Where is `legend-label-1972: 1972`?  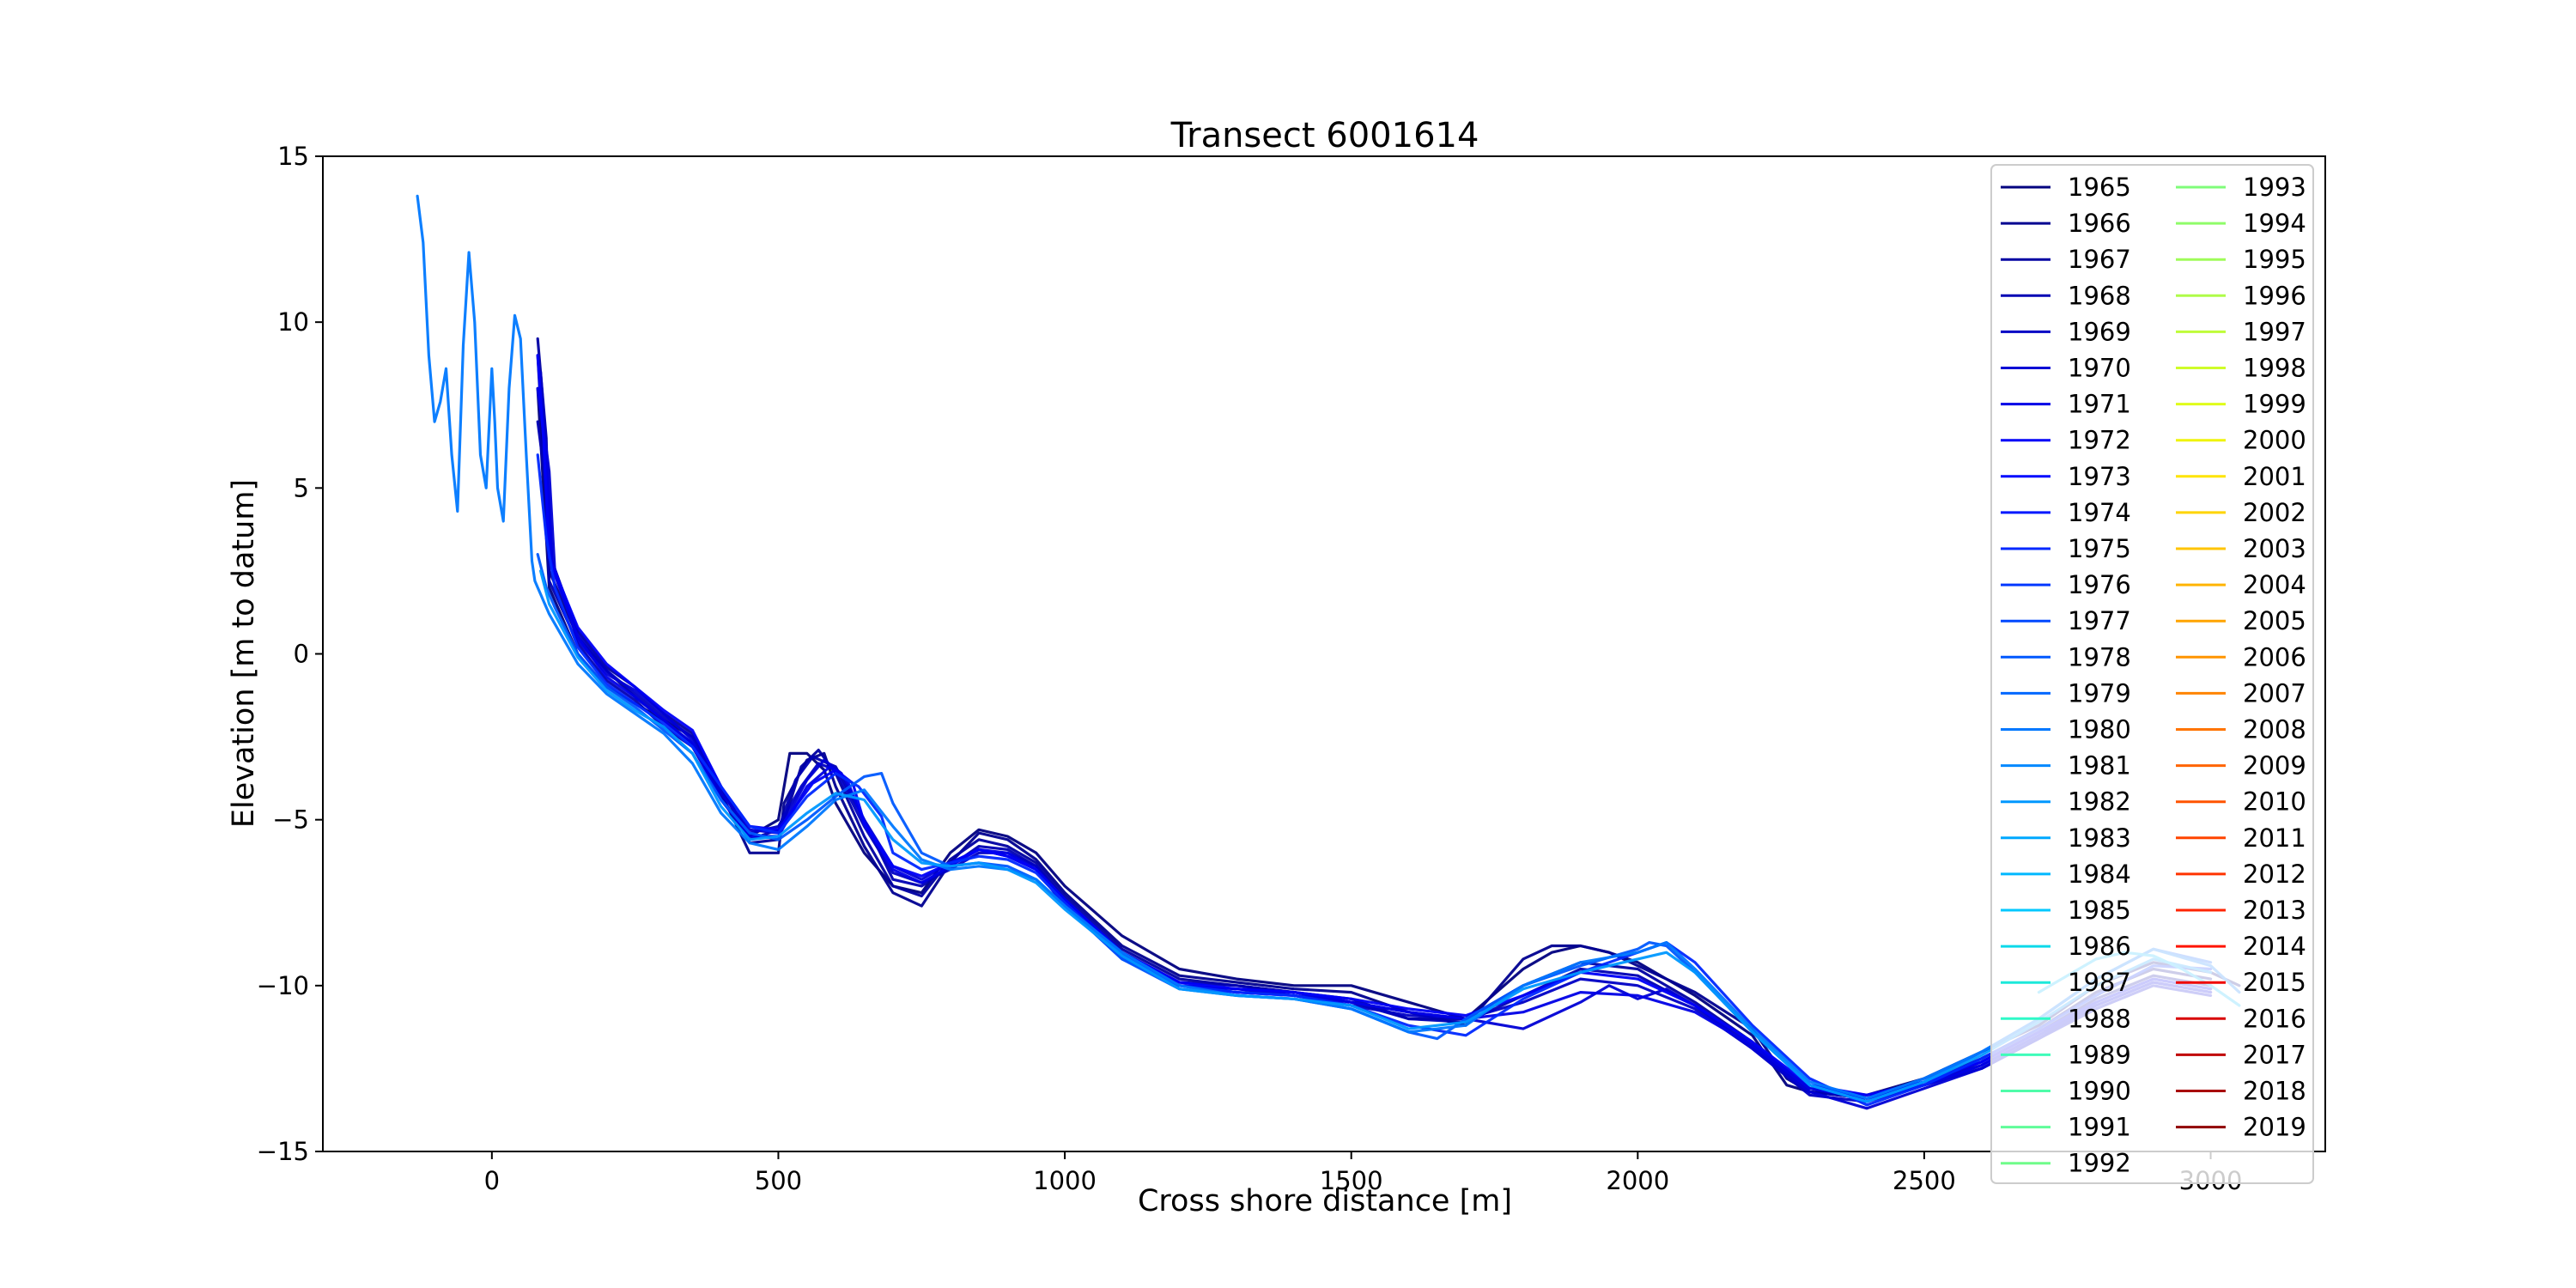
legend-label-1972: 1972 is located at coordinates (2099, 441).